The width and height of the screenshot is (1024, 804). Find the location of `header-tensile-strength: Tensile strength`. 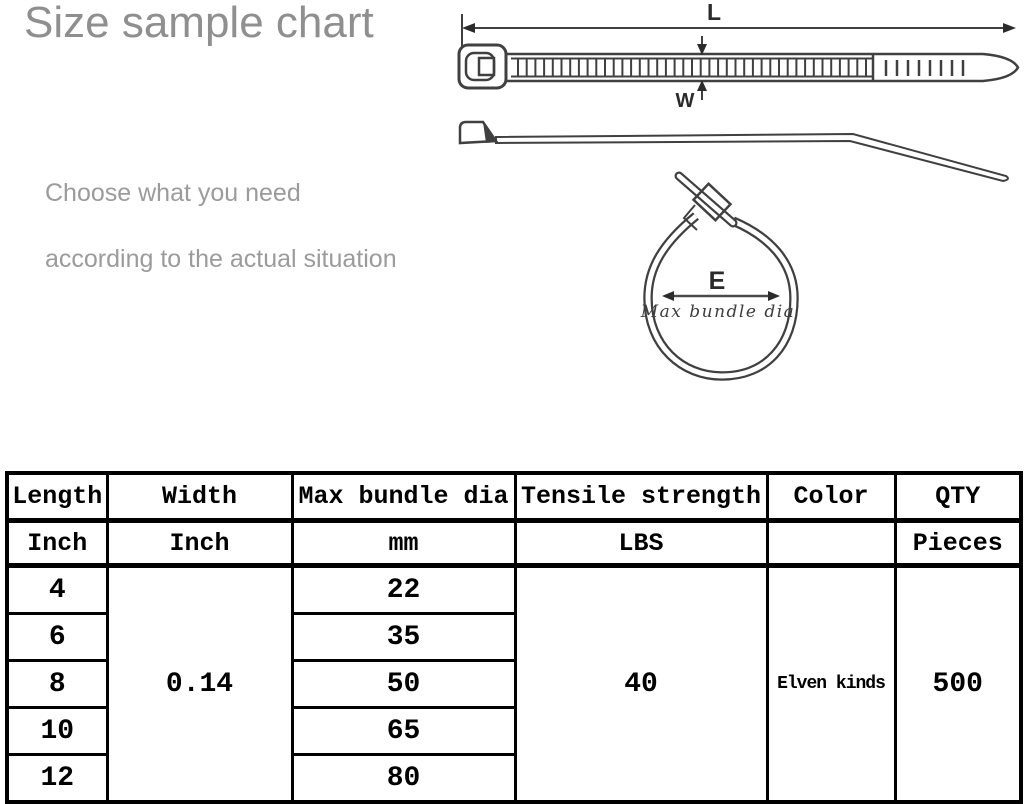

header-tensile-strength: Tensile strength is located at coordinates (641, 497).